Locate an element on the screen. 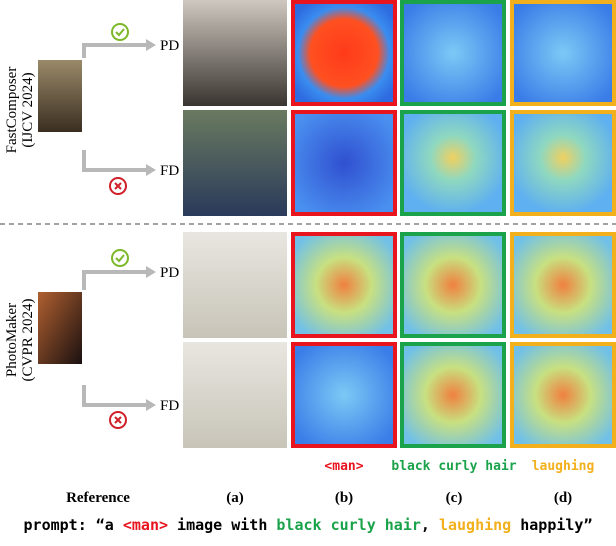 This screenshot has height=546, width=616. prompt-token: laughing is located at coordinates (475, 525).